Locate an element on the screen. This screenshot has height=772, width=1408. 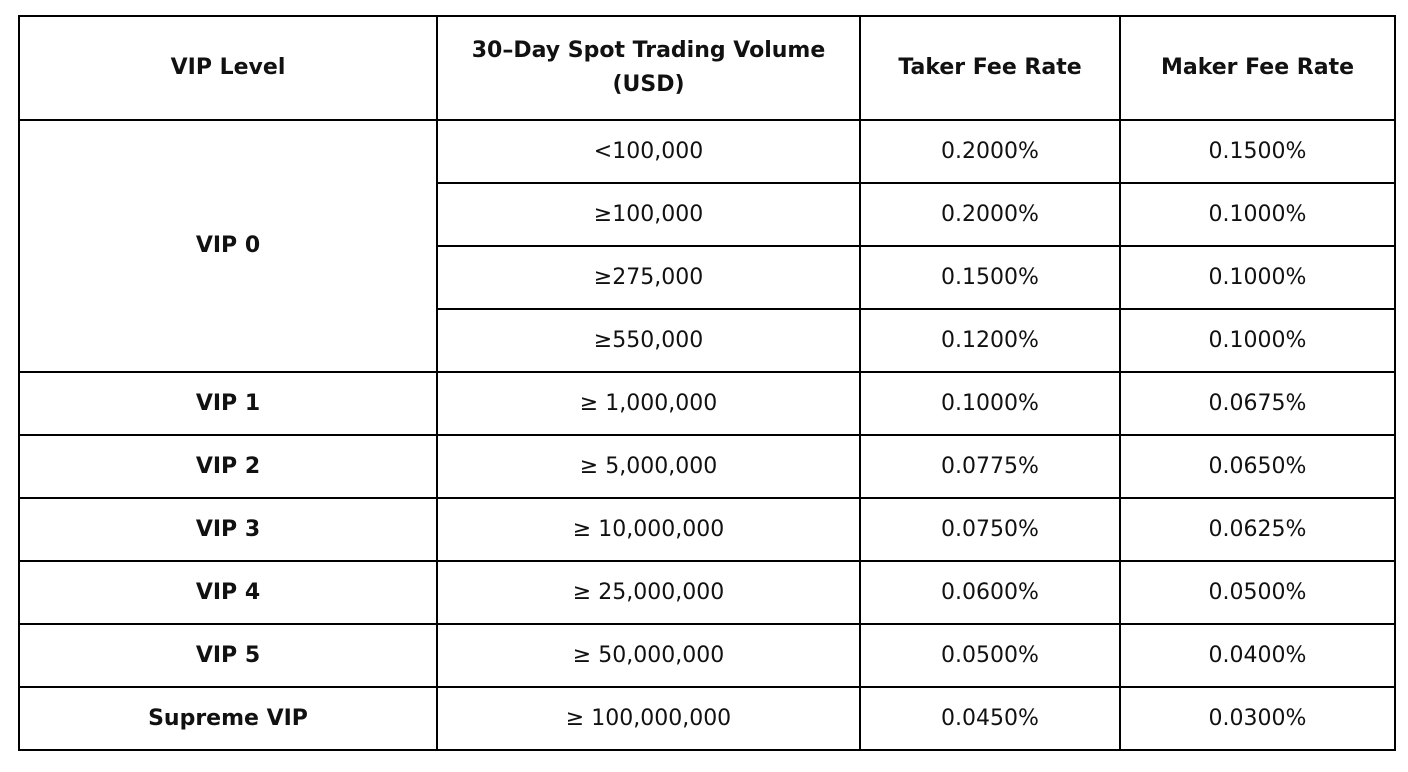
table-row: ≥100,000 0.2000% 0.1000% is located at coordinates (707, 214).